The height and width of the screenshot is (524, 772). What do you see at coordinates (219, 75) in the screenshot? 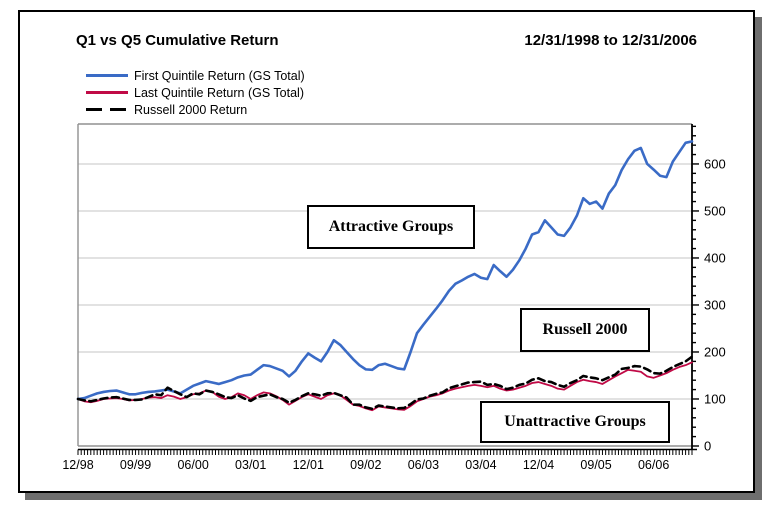
I see `legend-label: First Quintile Return (GS Total)` at bounding box center [219, 75].